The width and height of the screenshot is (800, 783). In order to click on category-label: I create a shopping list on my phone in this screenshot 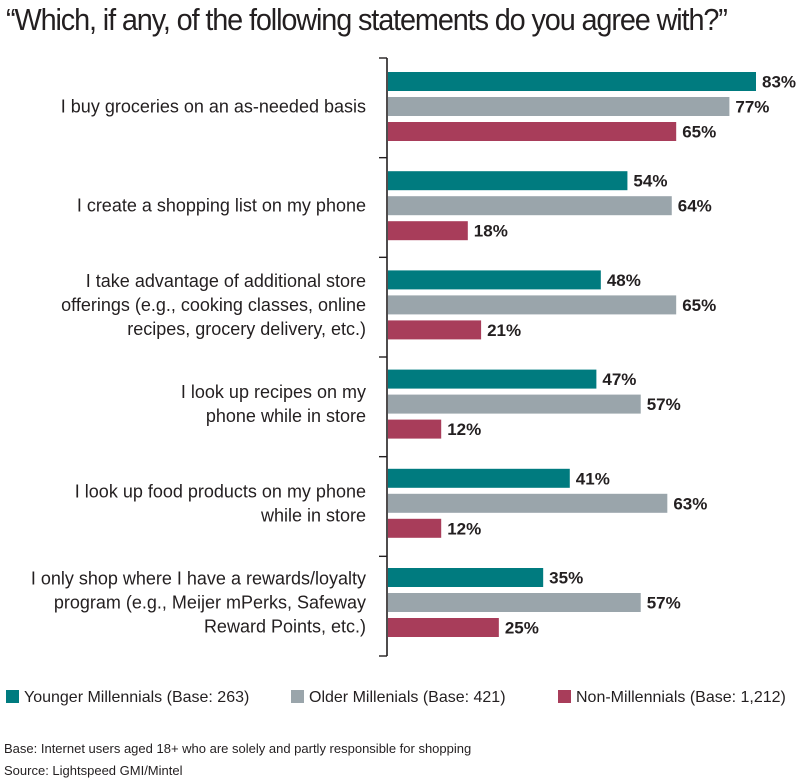, I will do `click(221, 206)`.